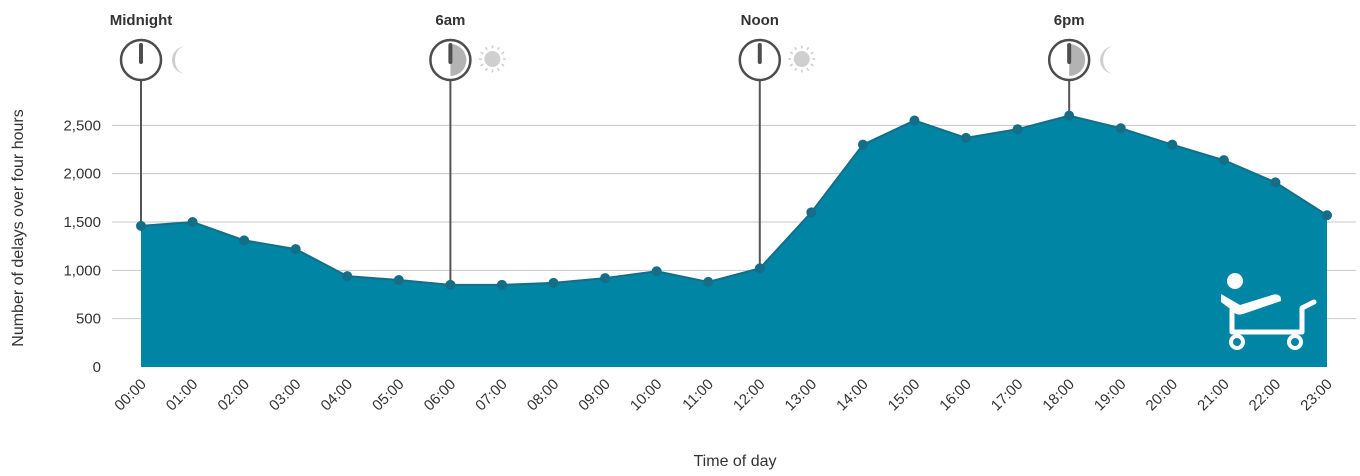 Image resolution: width=1360 pixels, height=476 pixels. What do you see at coordinates (801, 395) in the screenshot?
I see `x-tick-label: 13:00` at bounding box center [801, 395].